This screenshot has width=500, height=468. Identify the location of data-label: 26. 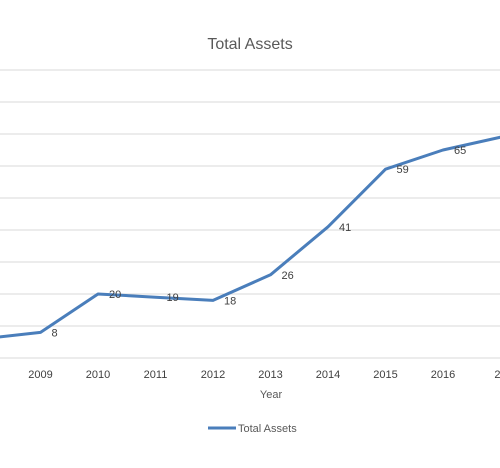
(288, 276).